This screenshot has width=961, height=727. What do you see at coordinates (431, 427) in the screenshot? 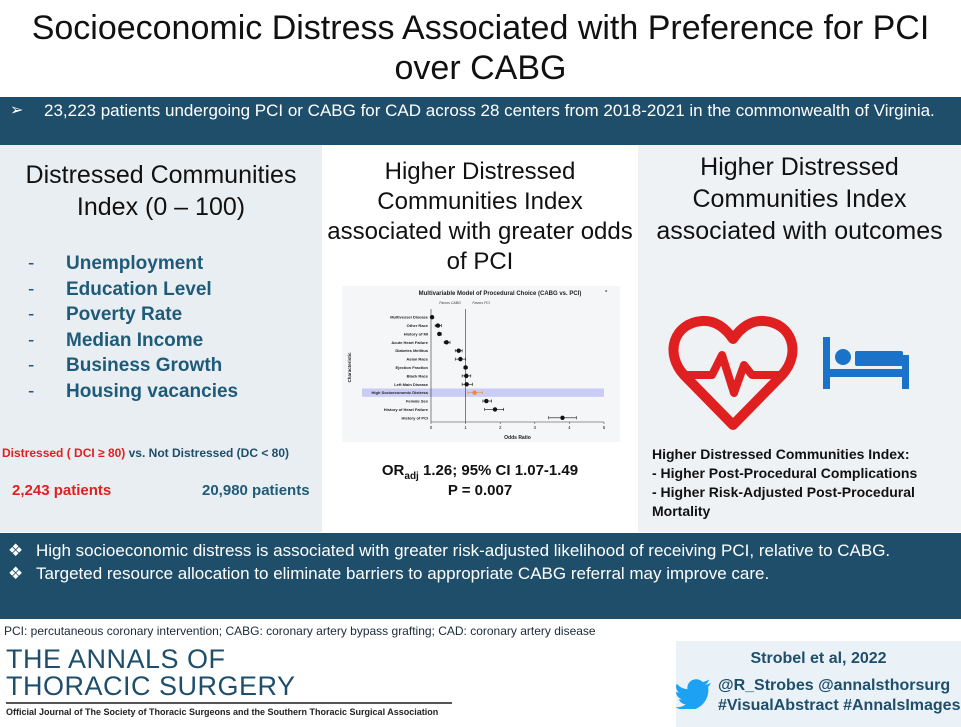
I see `x-tick-label: 0` at bounding box center [431, 427].